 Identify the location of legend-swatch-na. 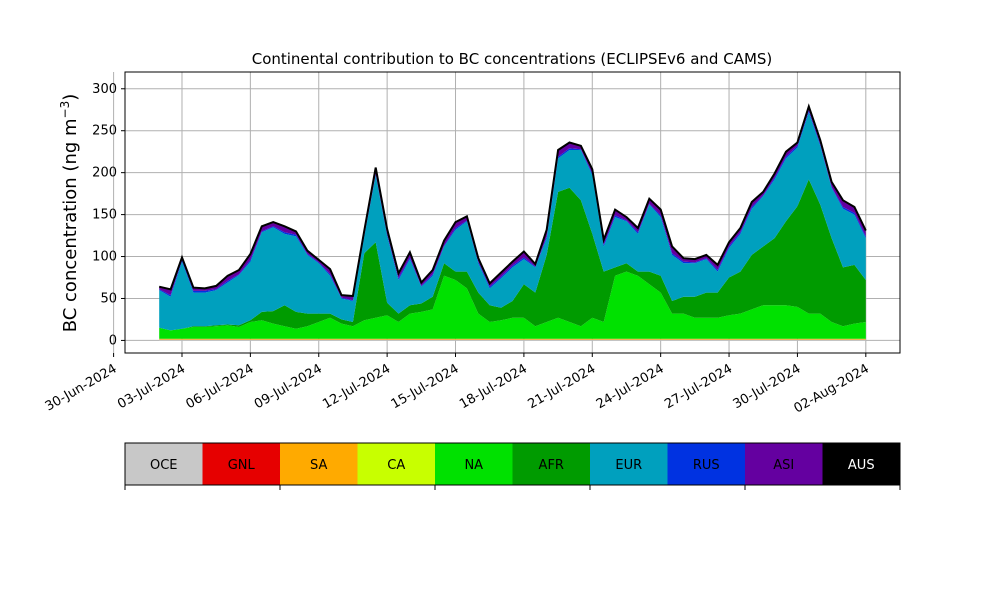
(474, 464).